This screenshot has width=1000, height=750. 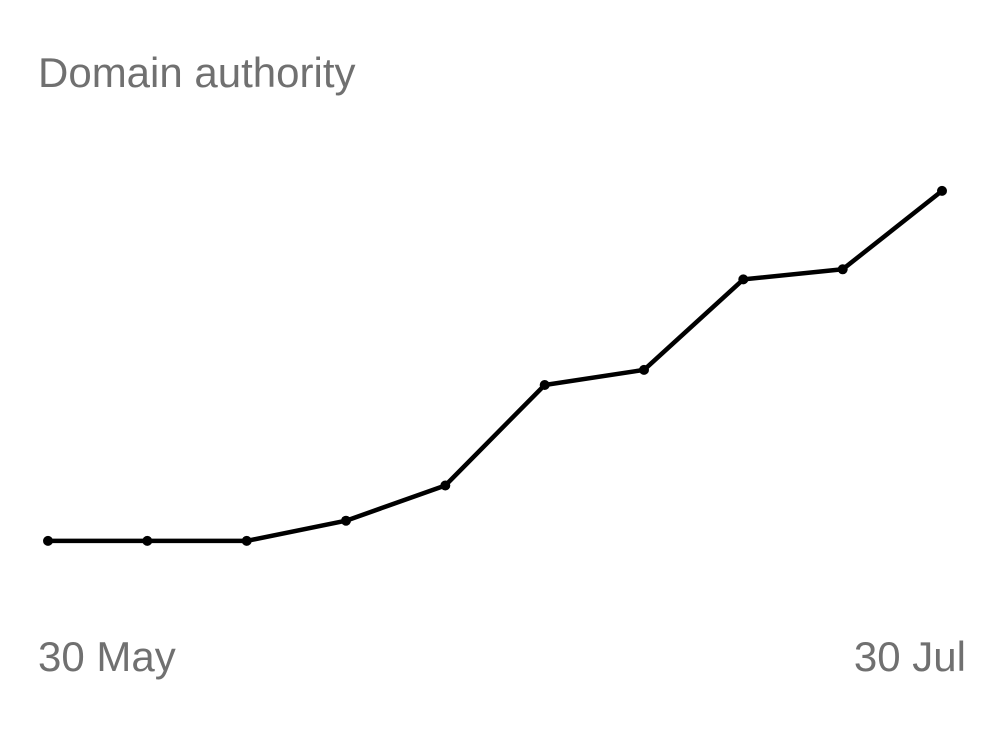 I want to click on x-tick-label-start: 30 May, so click(x=107, y=656).